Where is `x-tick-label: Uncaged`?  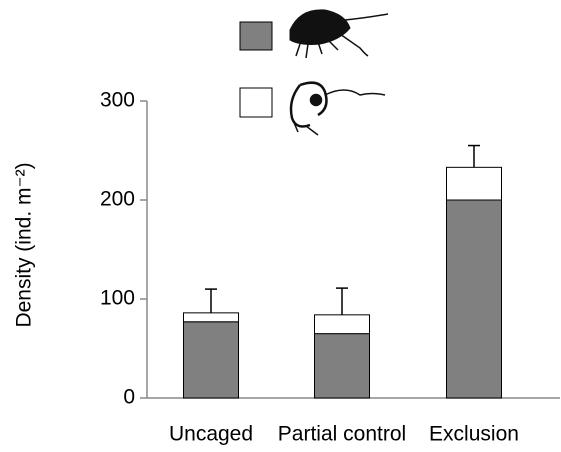 x-tick-label: Uncaged is located at coordinates (211, 434).